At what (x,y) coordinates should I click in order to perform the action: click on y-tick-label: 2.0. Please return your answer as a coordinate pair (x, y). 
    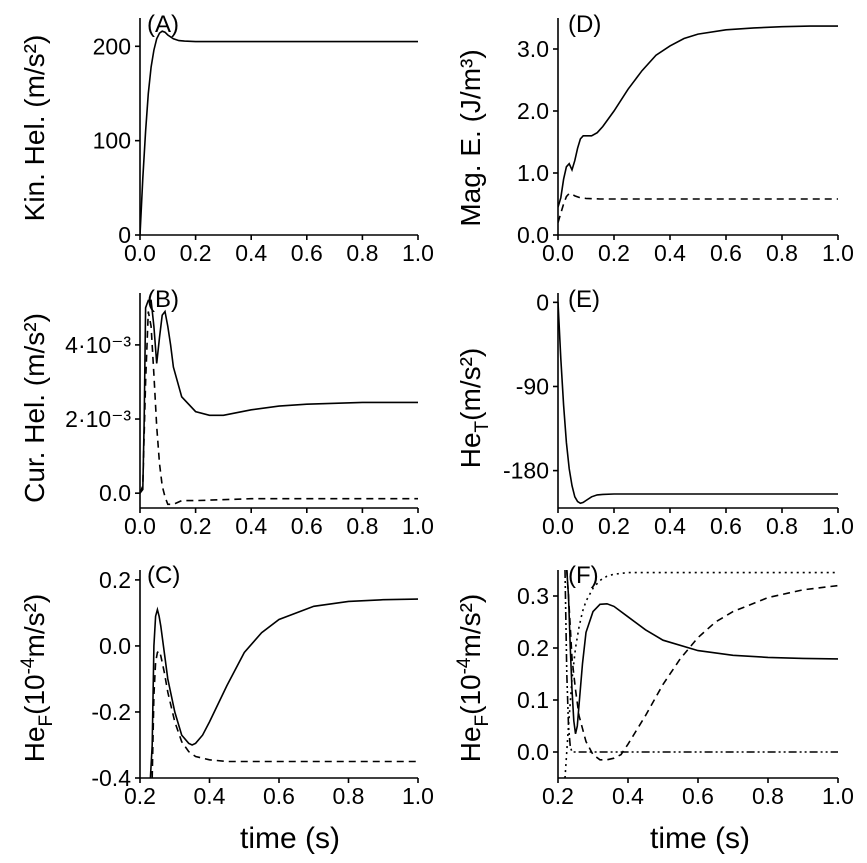
    Looking at the image, I should click on (533, 111).